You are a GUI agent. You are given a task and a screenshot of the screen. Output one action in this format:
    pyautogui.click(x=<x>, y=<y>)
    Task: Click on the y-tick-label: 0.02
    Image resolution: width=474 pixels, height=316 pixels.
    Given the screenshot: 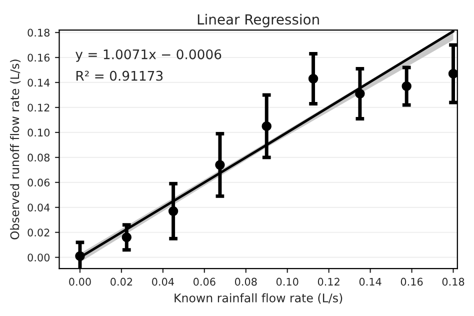 What is the action you would take?
    pyautogui.click(x=39, y=232)
    